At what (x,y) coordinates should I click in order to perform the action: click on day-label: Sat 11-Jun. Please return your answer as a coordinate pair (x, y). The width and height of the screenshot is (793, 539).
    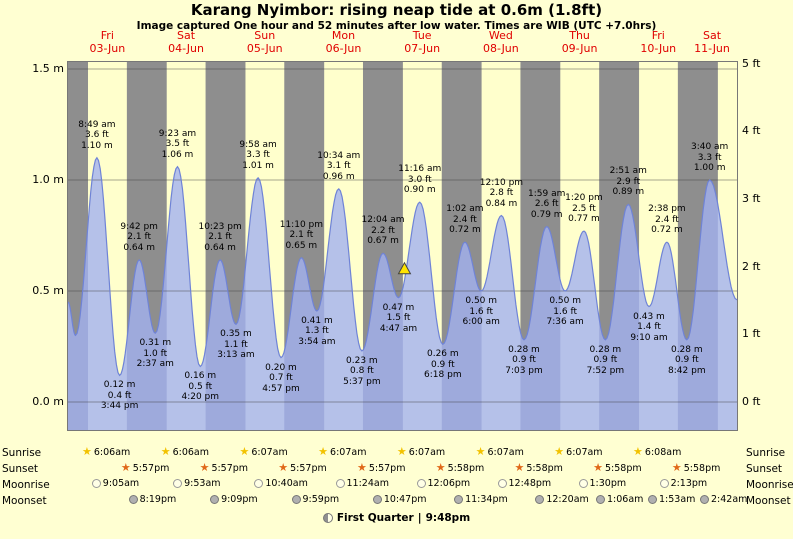
    Looking at the image, I should click on (712, 42).